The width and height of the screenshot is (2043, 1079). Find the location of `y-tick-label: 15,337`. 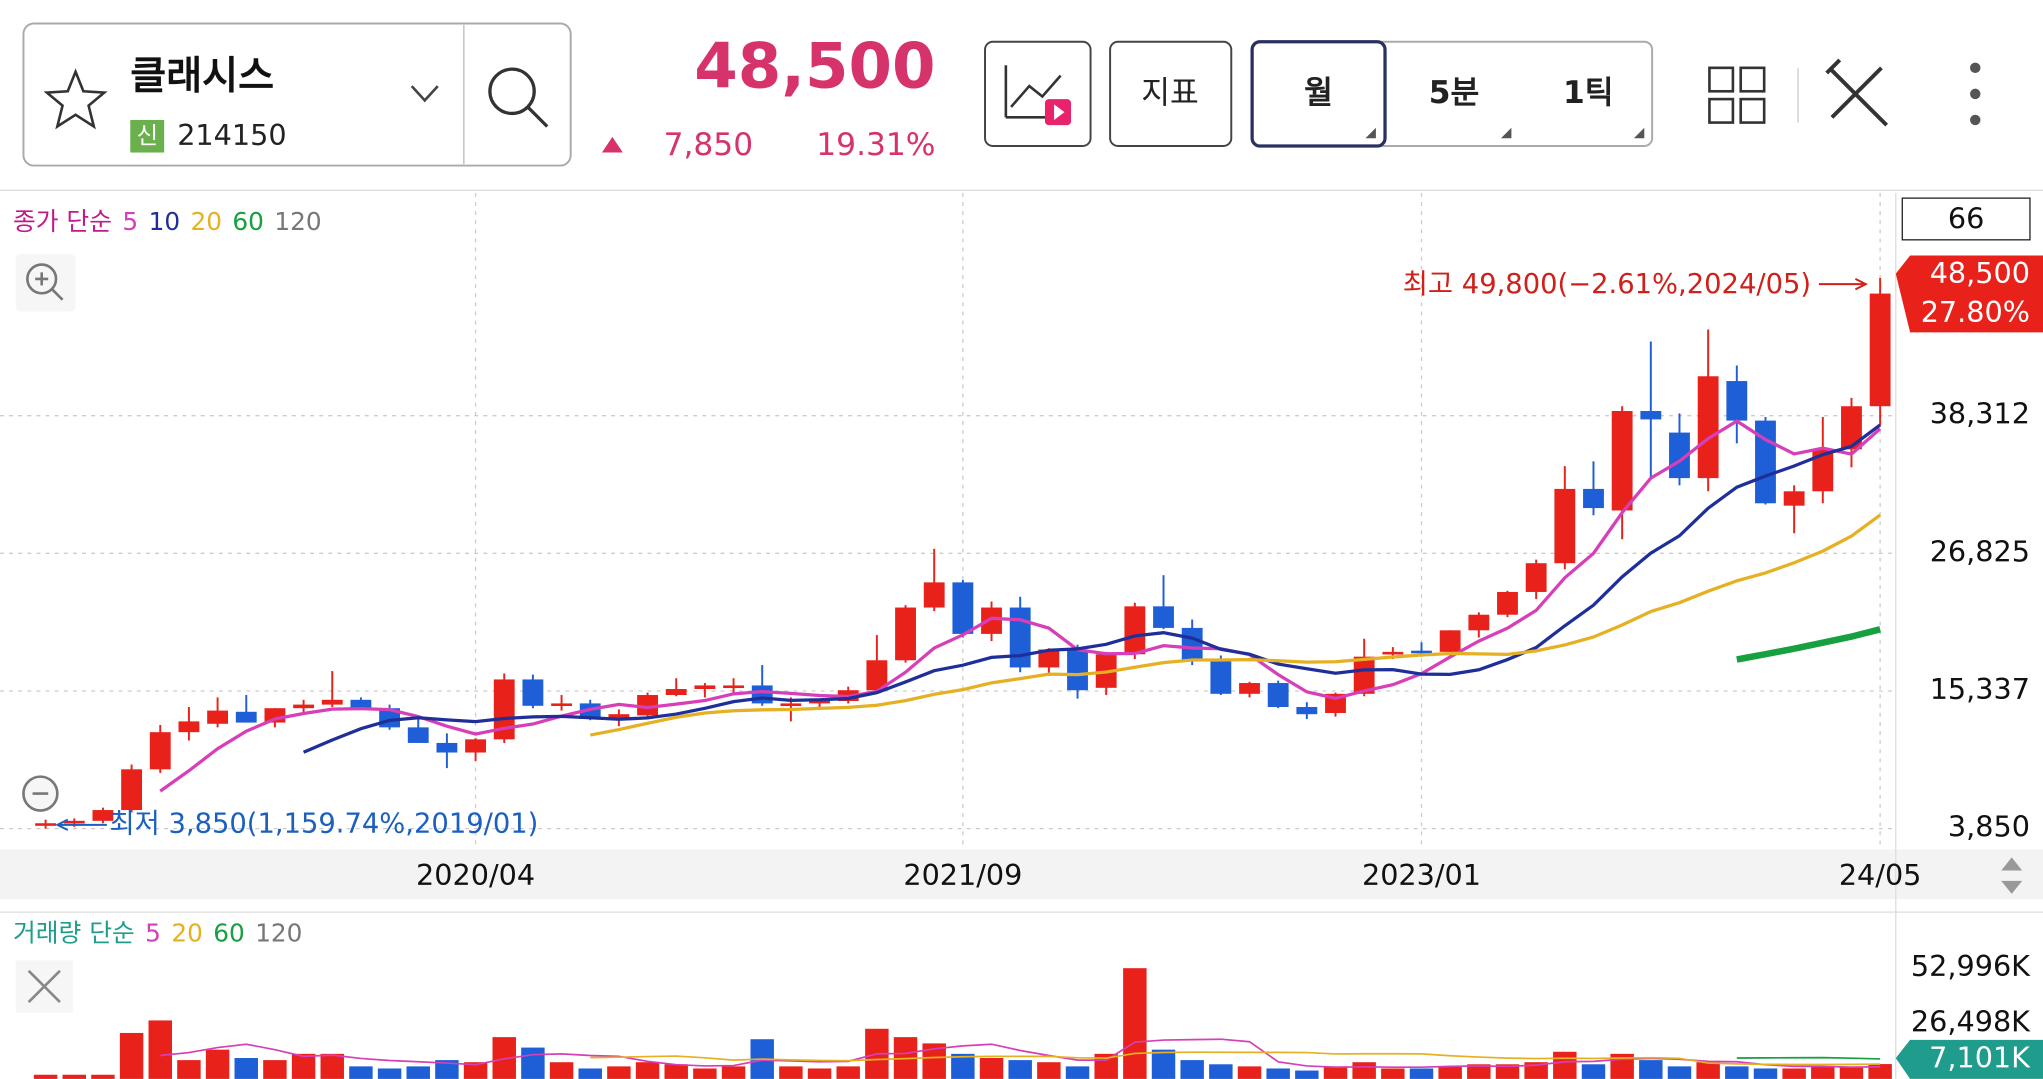

y-tick-label: 15,337 is located at coordinates (1980, 689).